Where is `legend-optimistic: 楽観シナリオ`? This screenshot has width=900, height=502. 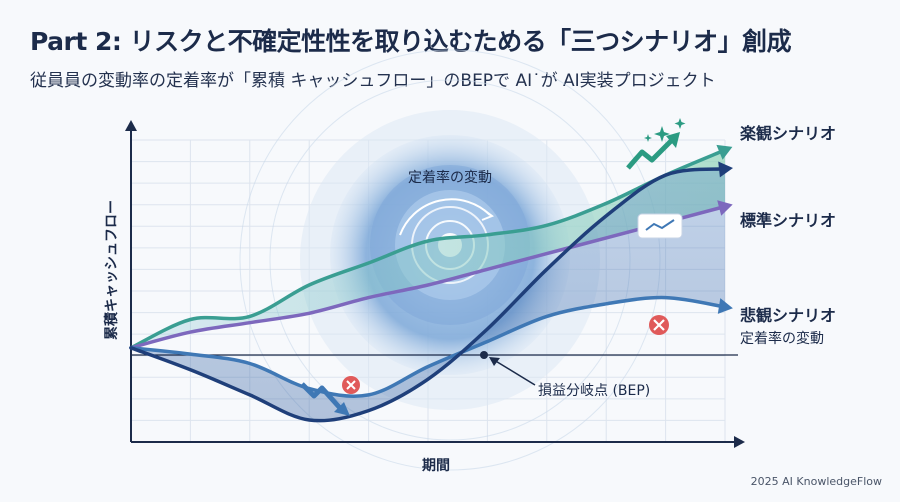 legend-optimistic: 楽観シナリオ is located at coordinates (787, 133).